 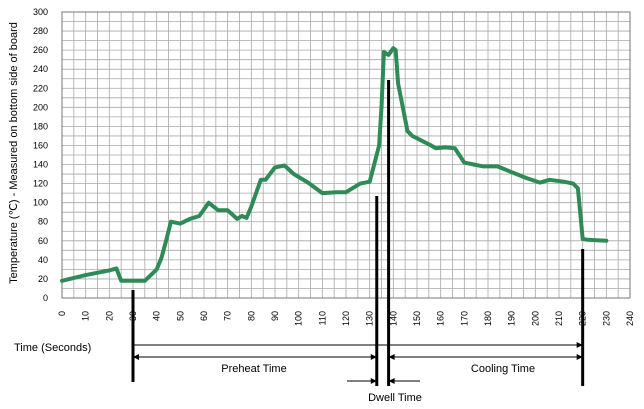 I want to click on cooling-time-label: Cooling Time, so click(x=503, y=369).